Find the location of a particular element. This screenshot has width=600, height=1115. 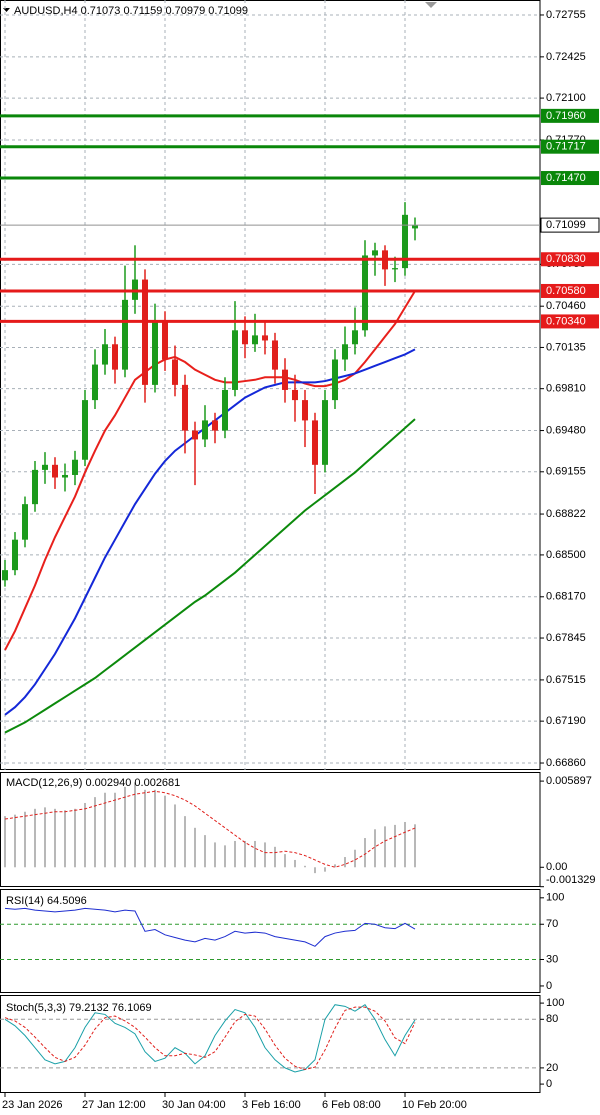

y-tick-label: 0.72425 is located at coordinates (566, 57).